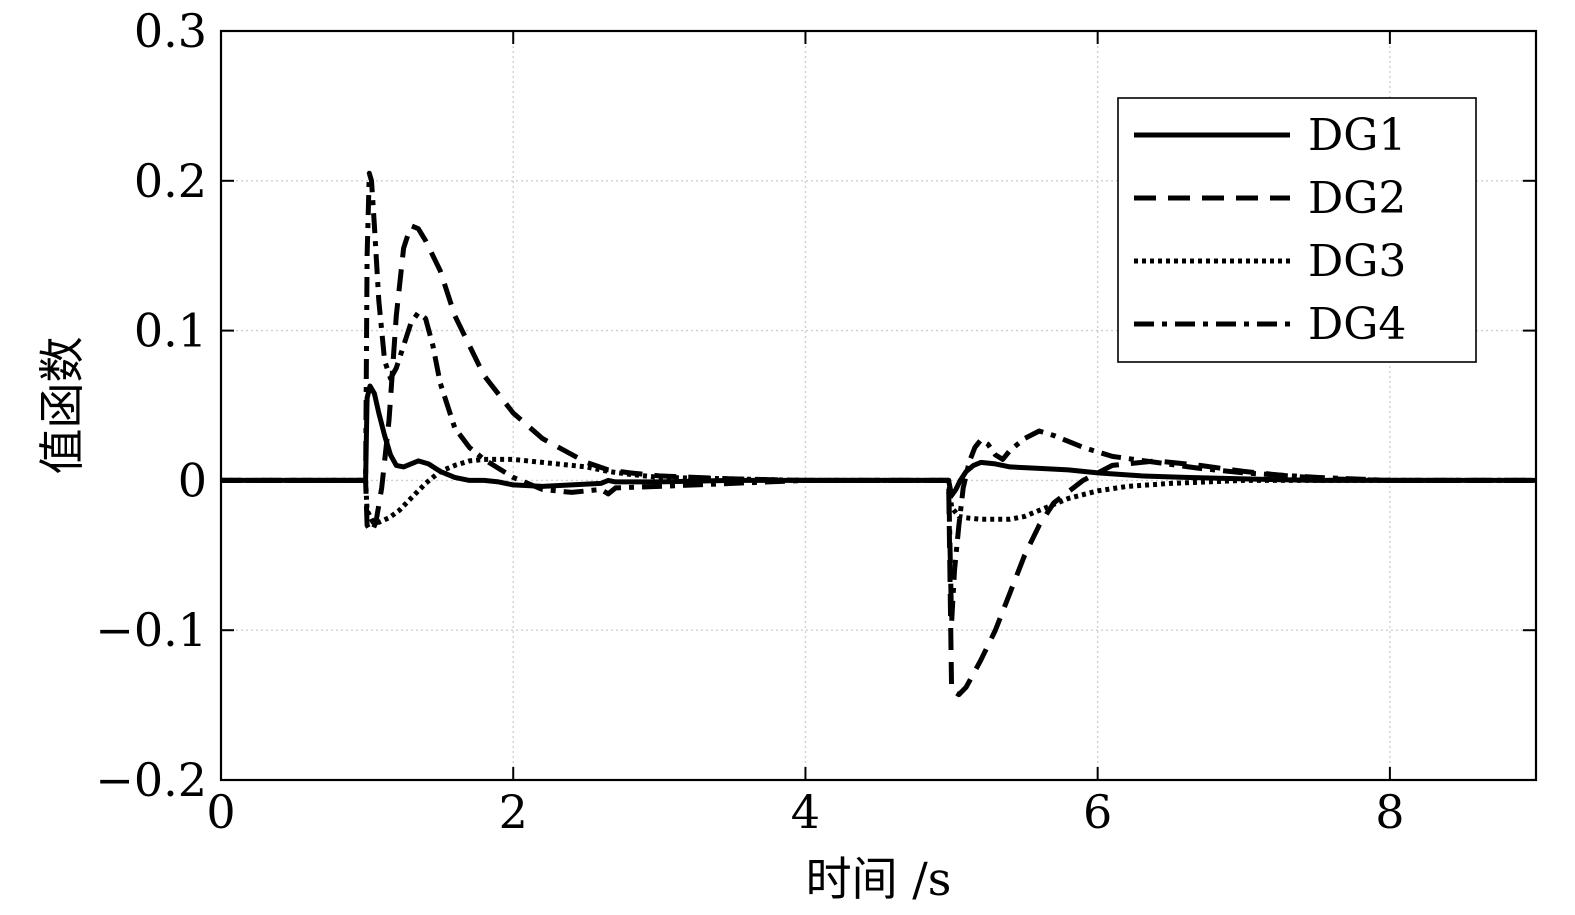 This screenshot has width=1575, height=915. What do you see at coordinates (1357, 135) in the screenshot?
I see `legend-label-dg1: DG1` at bounding box center [1357, 135].